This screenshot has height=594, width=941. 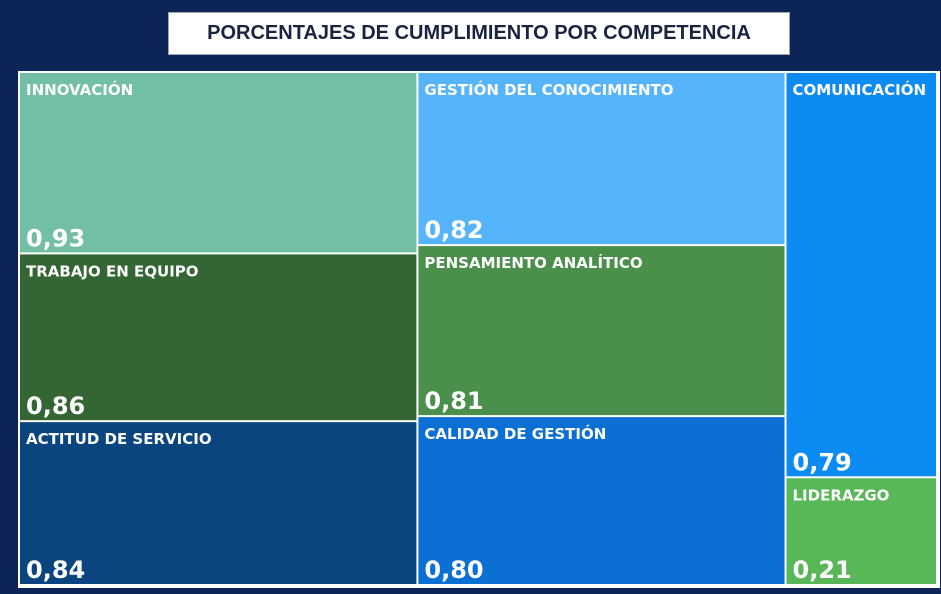 I want to click on tile-label: TRABAJO EN EQUIPO, so click(x=112, y=271).